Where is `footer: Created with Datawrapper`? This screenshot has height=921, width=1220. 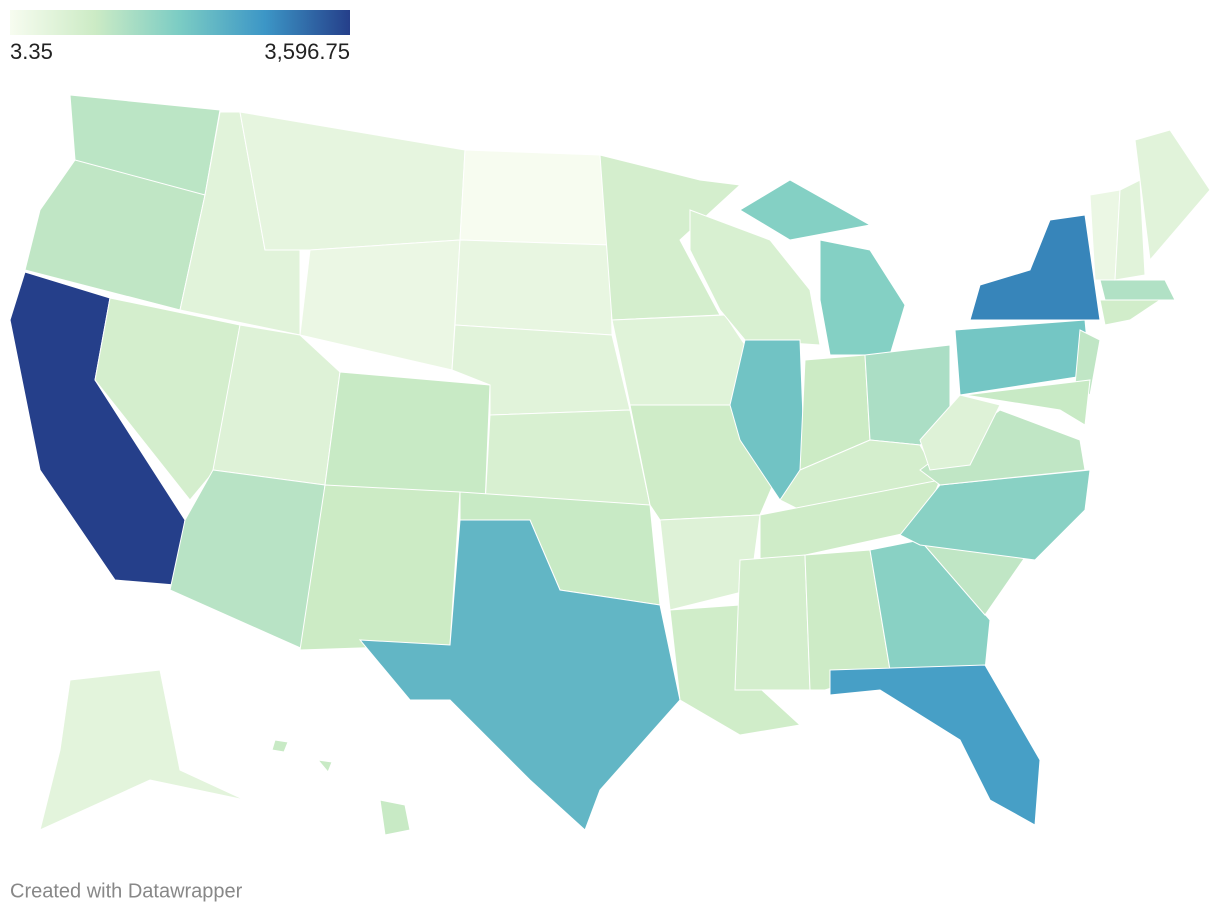 footer: Created with Datawrapper is located at coordinates (126, 891).